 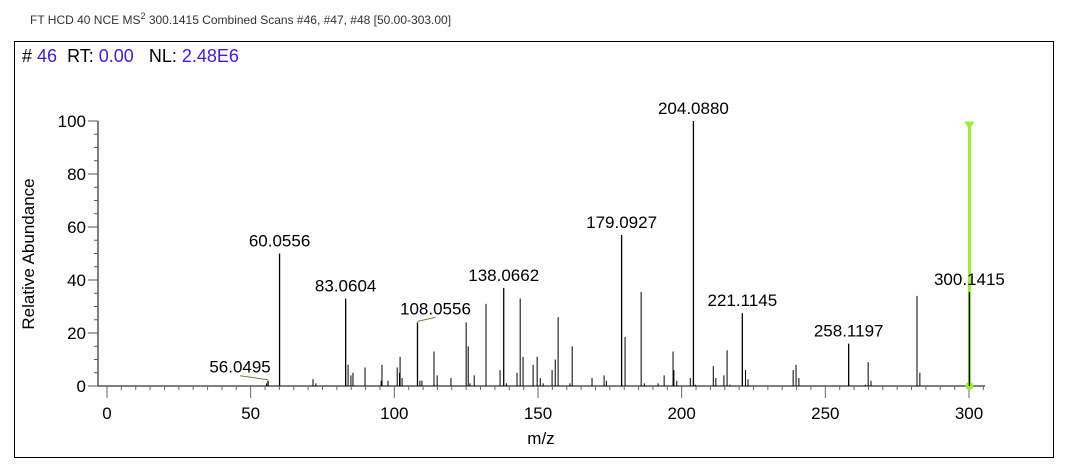 I want to click on y-tick-label: 80, so click(x=76, y=174).